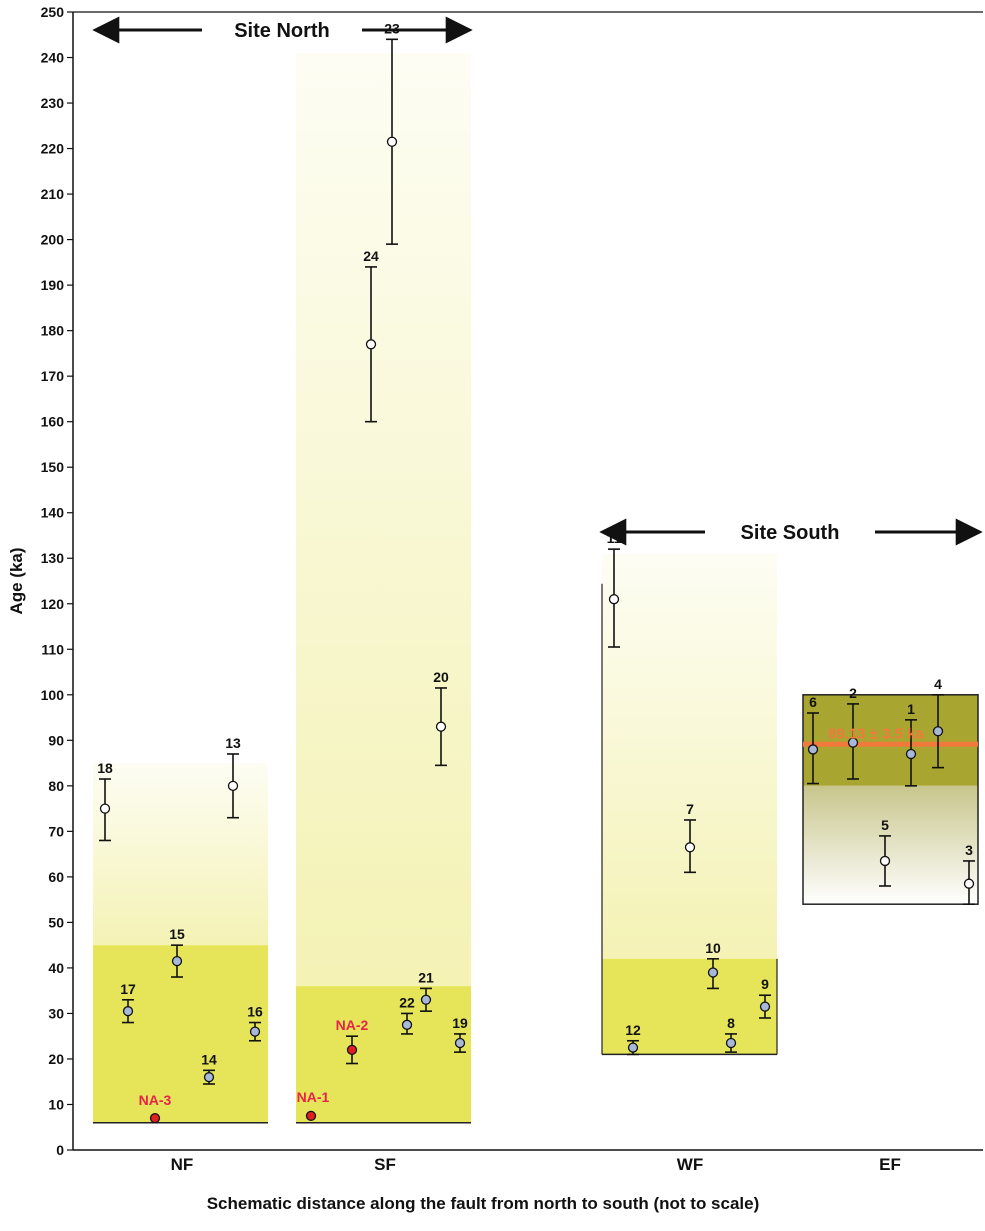  Describe the element at coordinates (765, 1006) in the screenshot. I see `point-9-marker` at that location.